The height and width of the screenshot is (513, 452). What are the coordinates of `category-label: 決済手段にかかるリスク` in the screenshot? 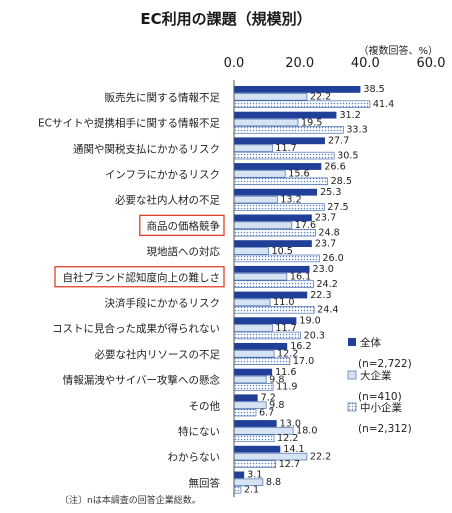 It's located at (163, 302).